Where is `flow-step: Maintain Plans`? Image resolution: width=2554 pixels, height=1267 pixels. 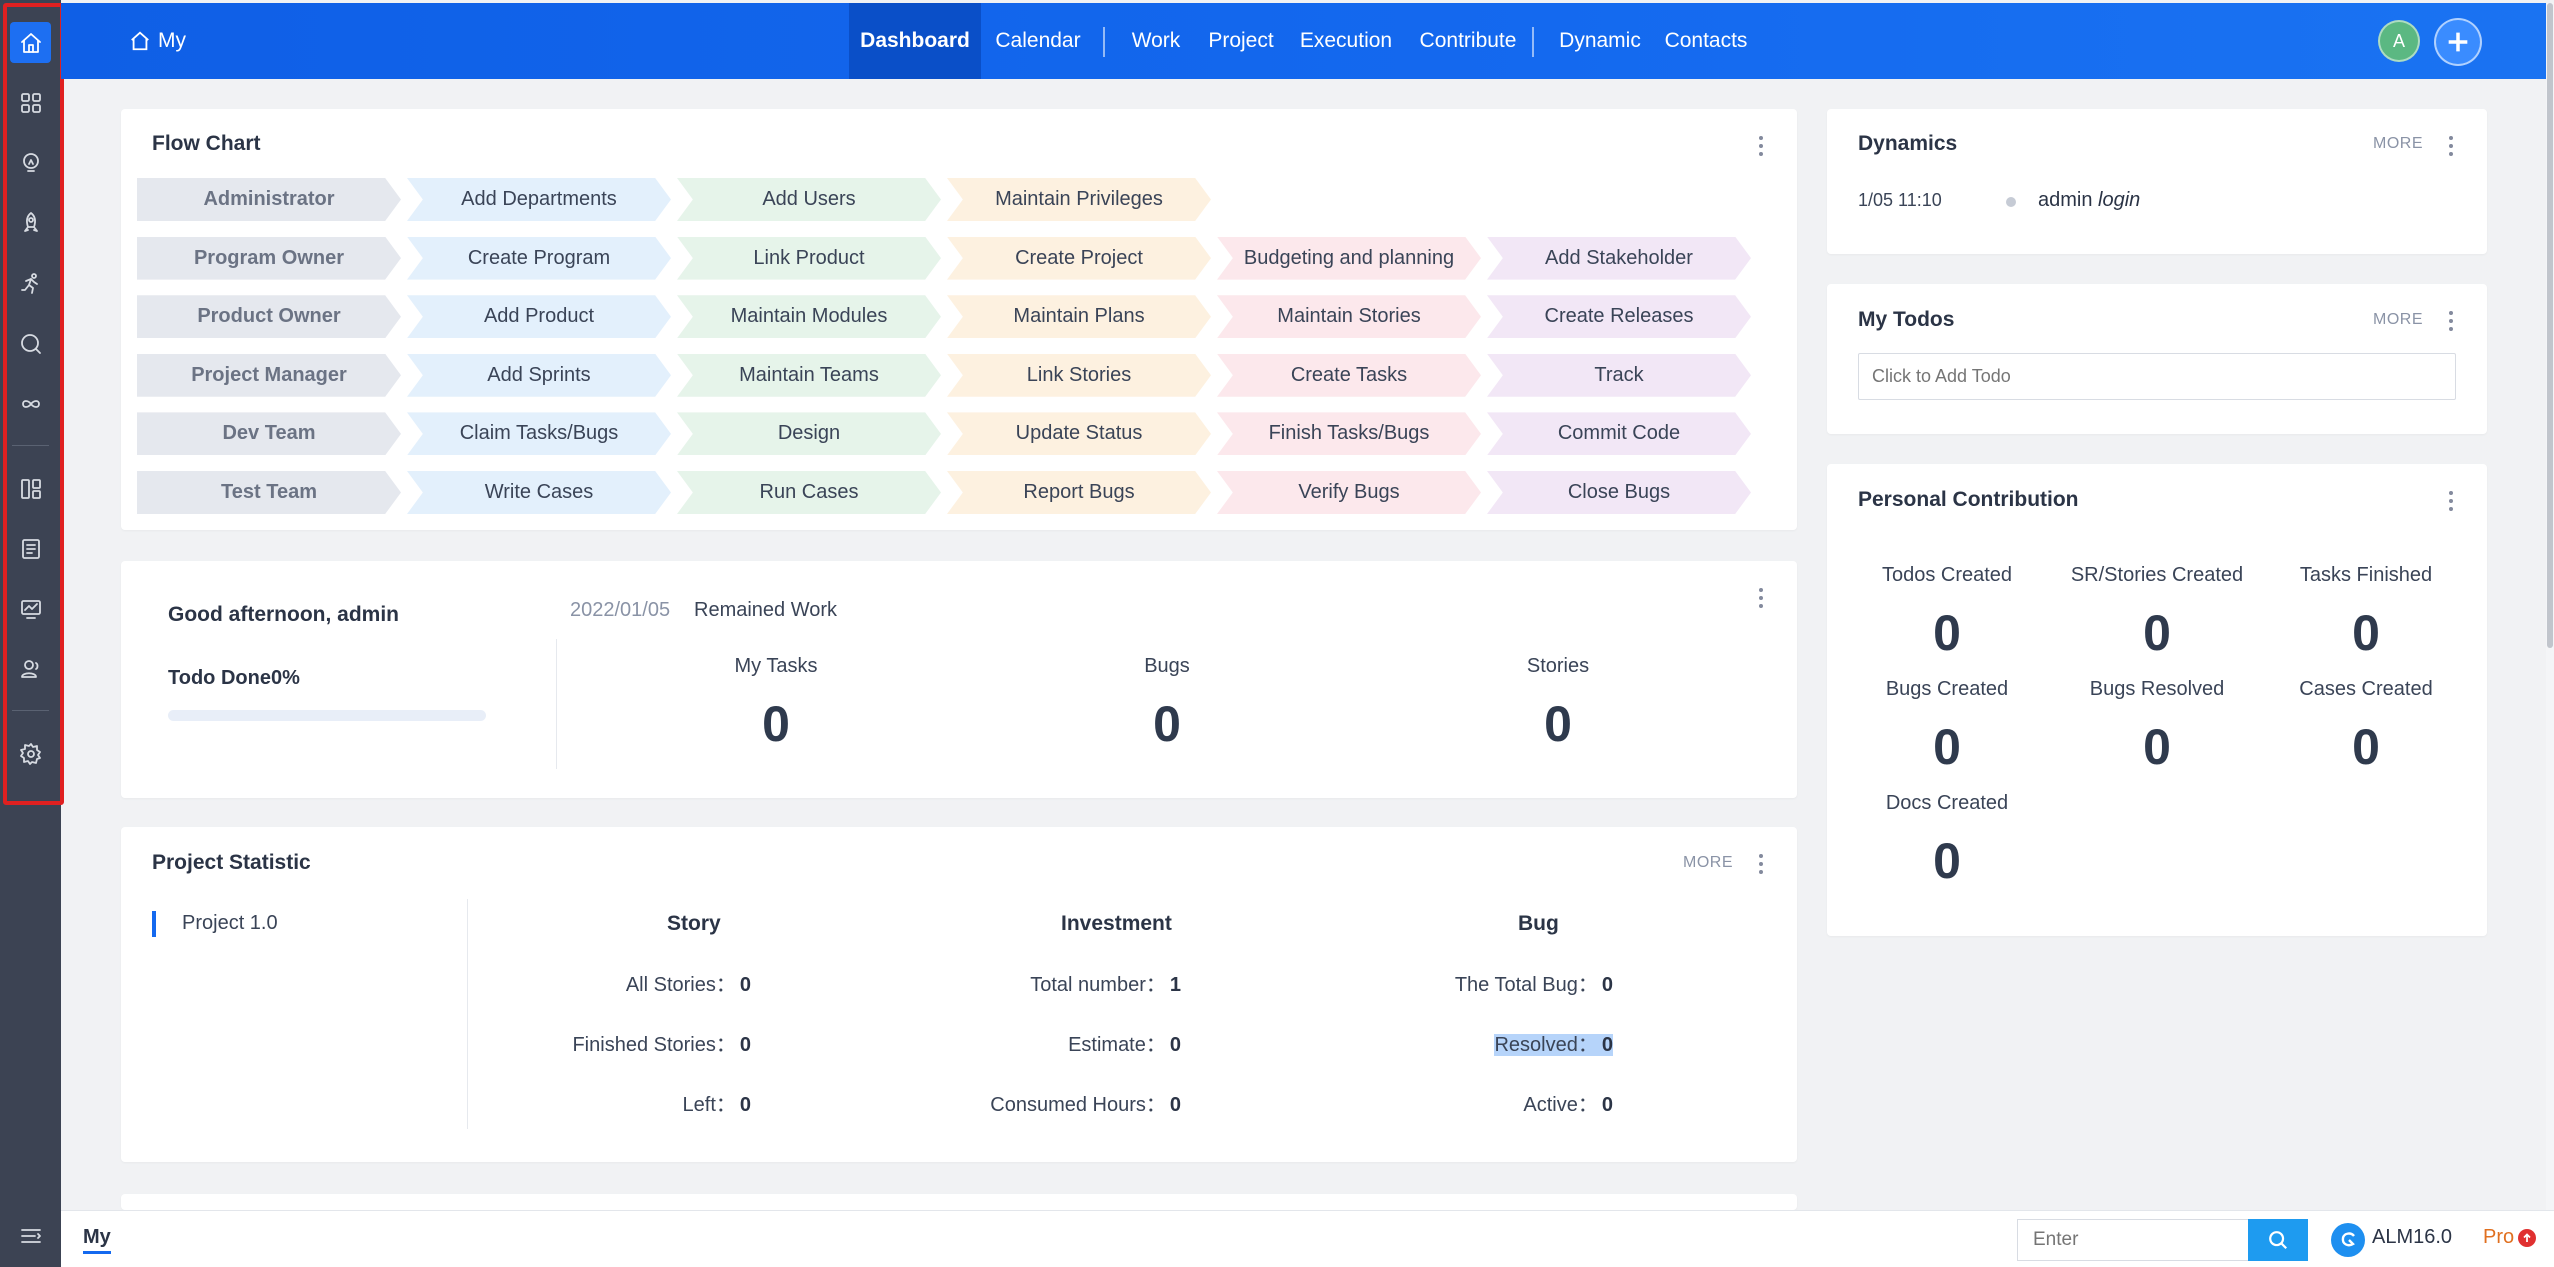
flow-step: Maintain Plans is located at coordinates (1079, 317).